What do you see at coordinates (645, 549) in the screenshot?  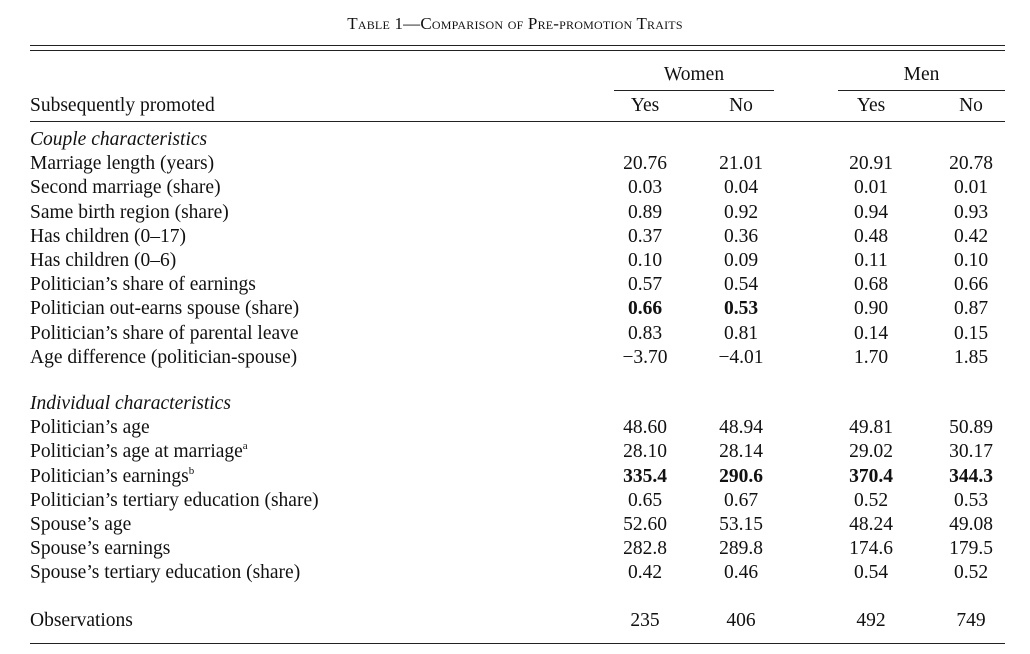 I see `cell-women-yes: 282.8` at bounding box center [645, 549].